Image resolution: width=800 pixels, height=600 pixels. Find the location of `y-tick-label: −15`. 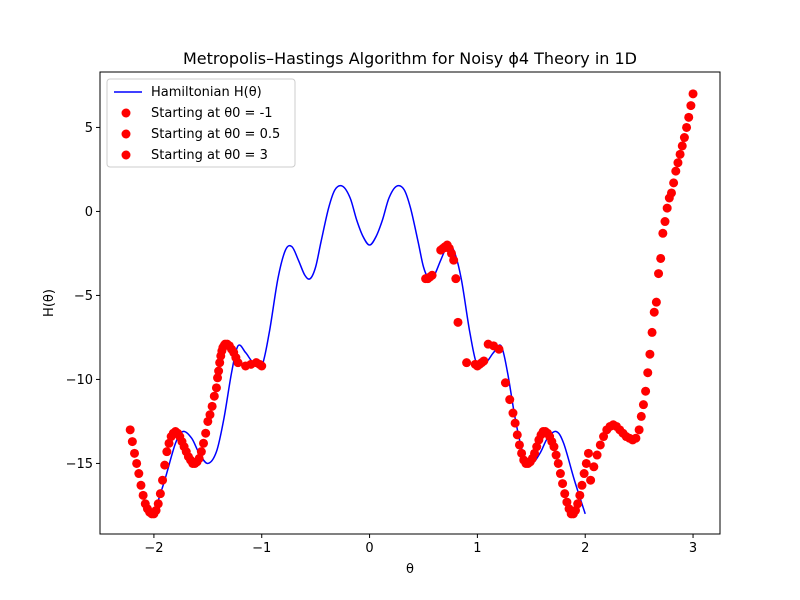

y-tick-label: −15 is located at coordinates (79, 464).